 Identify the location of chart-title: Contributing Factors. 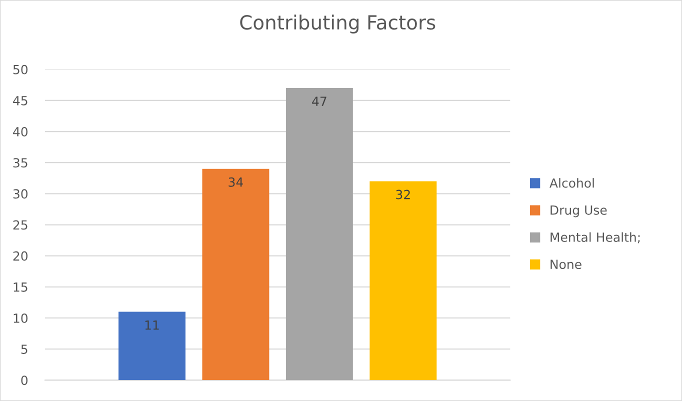
(338, 24).